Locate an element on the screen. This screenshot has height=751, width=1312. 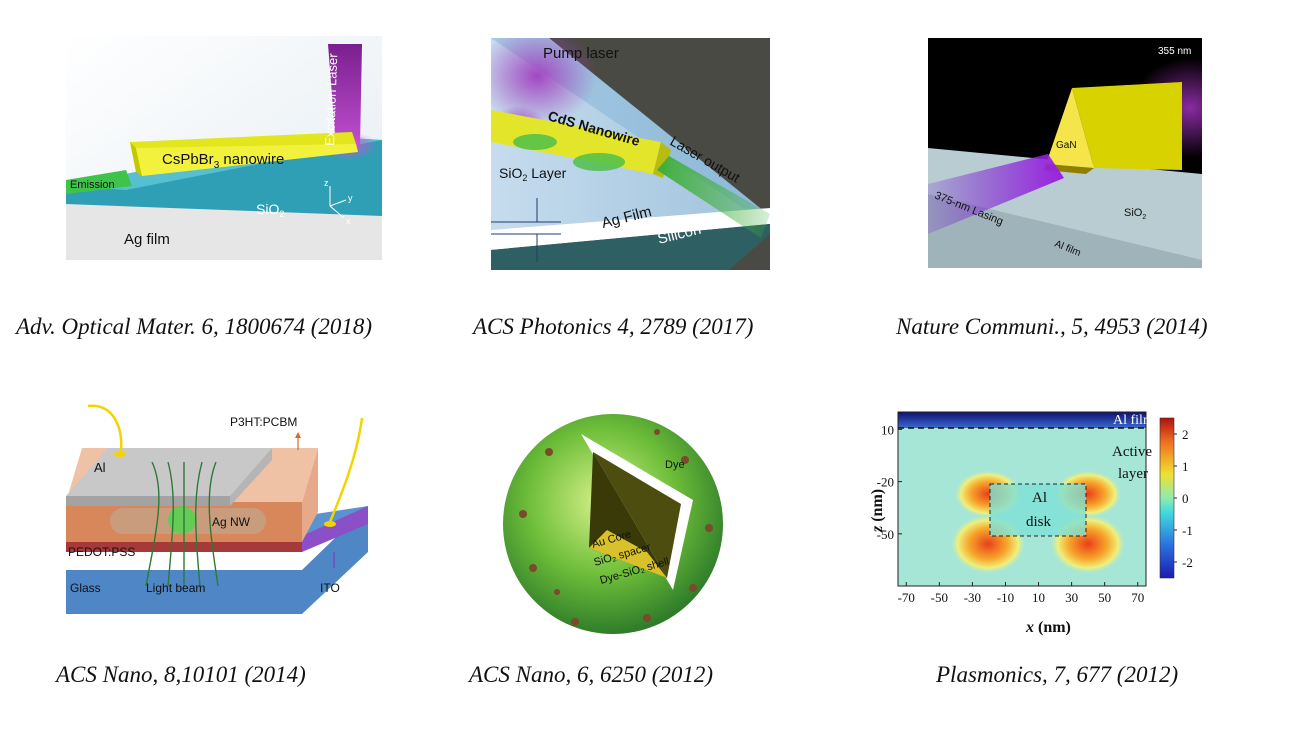
caption-figure-6: Plasmonics, 7, 677 (2012) is located at coordinates (1057, 674).